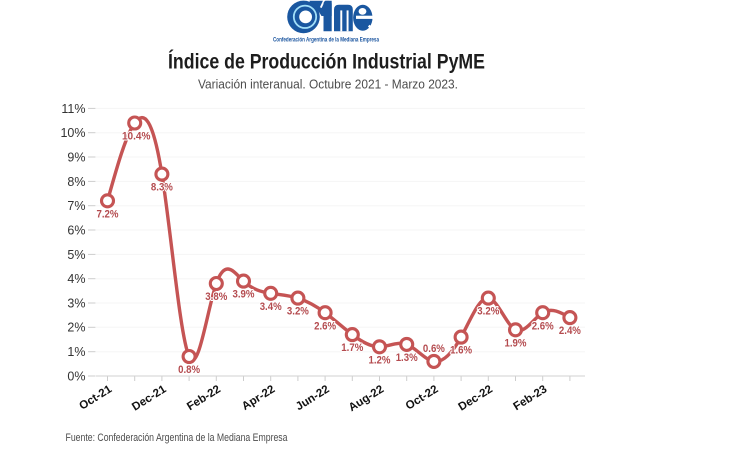 The height and width of the screenshot is (453, 730). What do you see at coordinates (189, 370) in the screenshot?
I see `svg-text: 0.8%` at bounding box center [189, 370].